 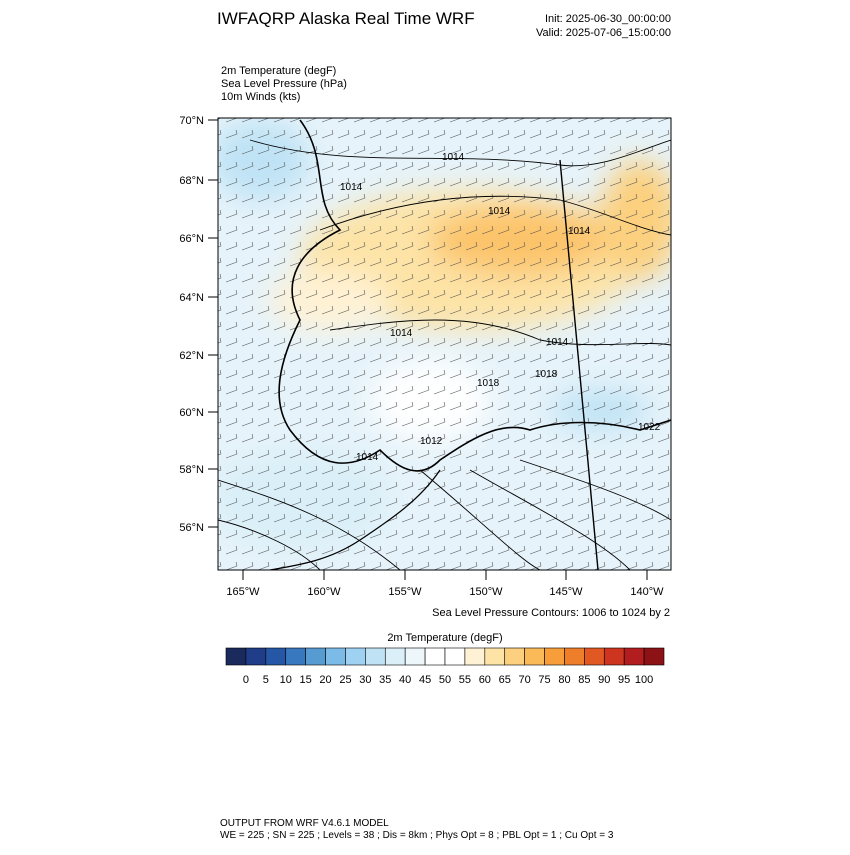 I want to click on lat-label: 60°N, so click(x=191, y=413).